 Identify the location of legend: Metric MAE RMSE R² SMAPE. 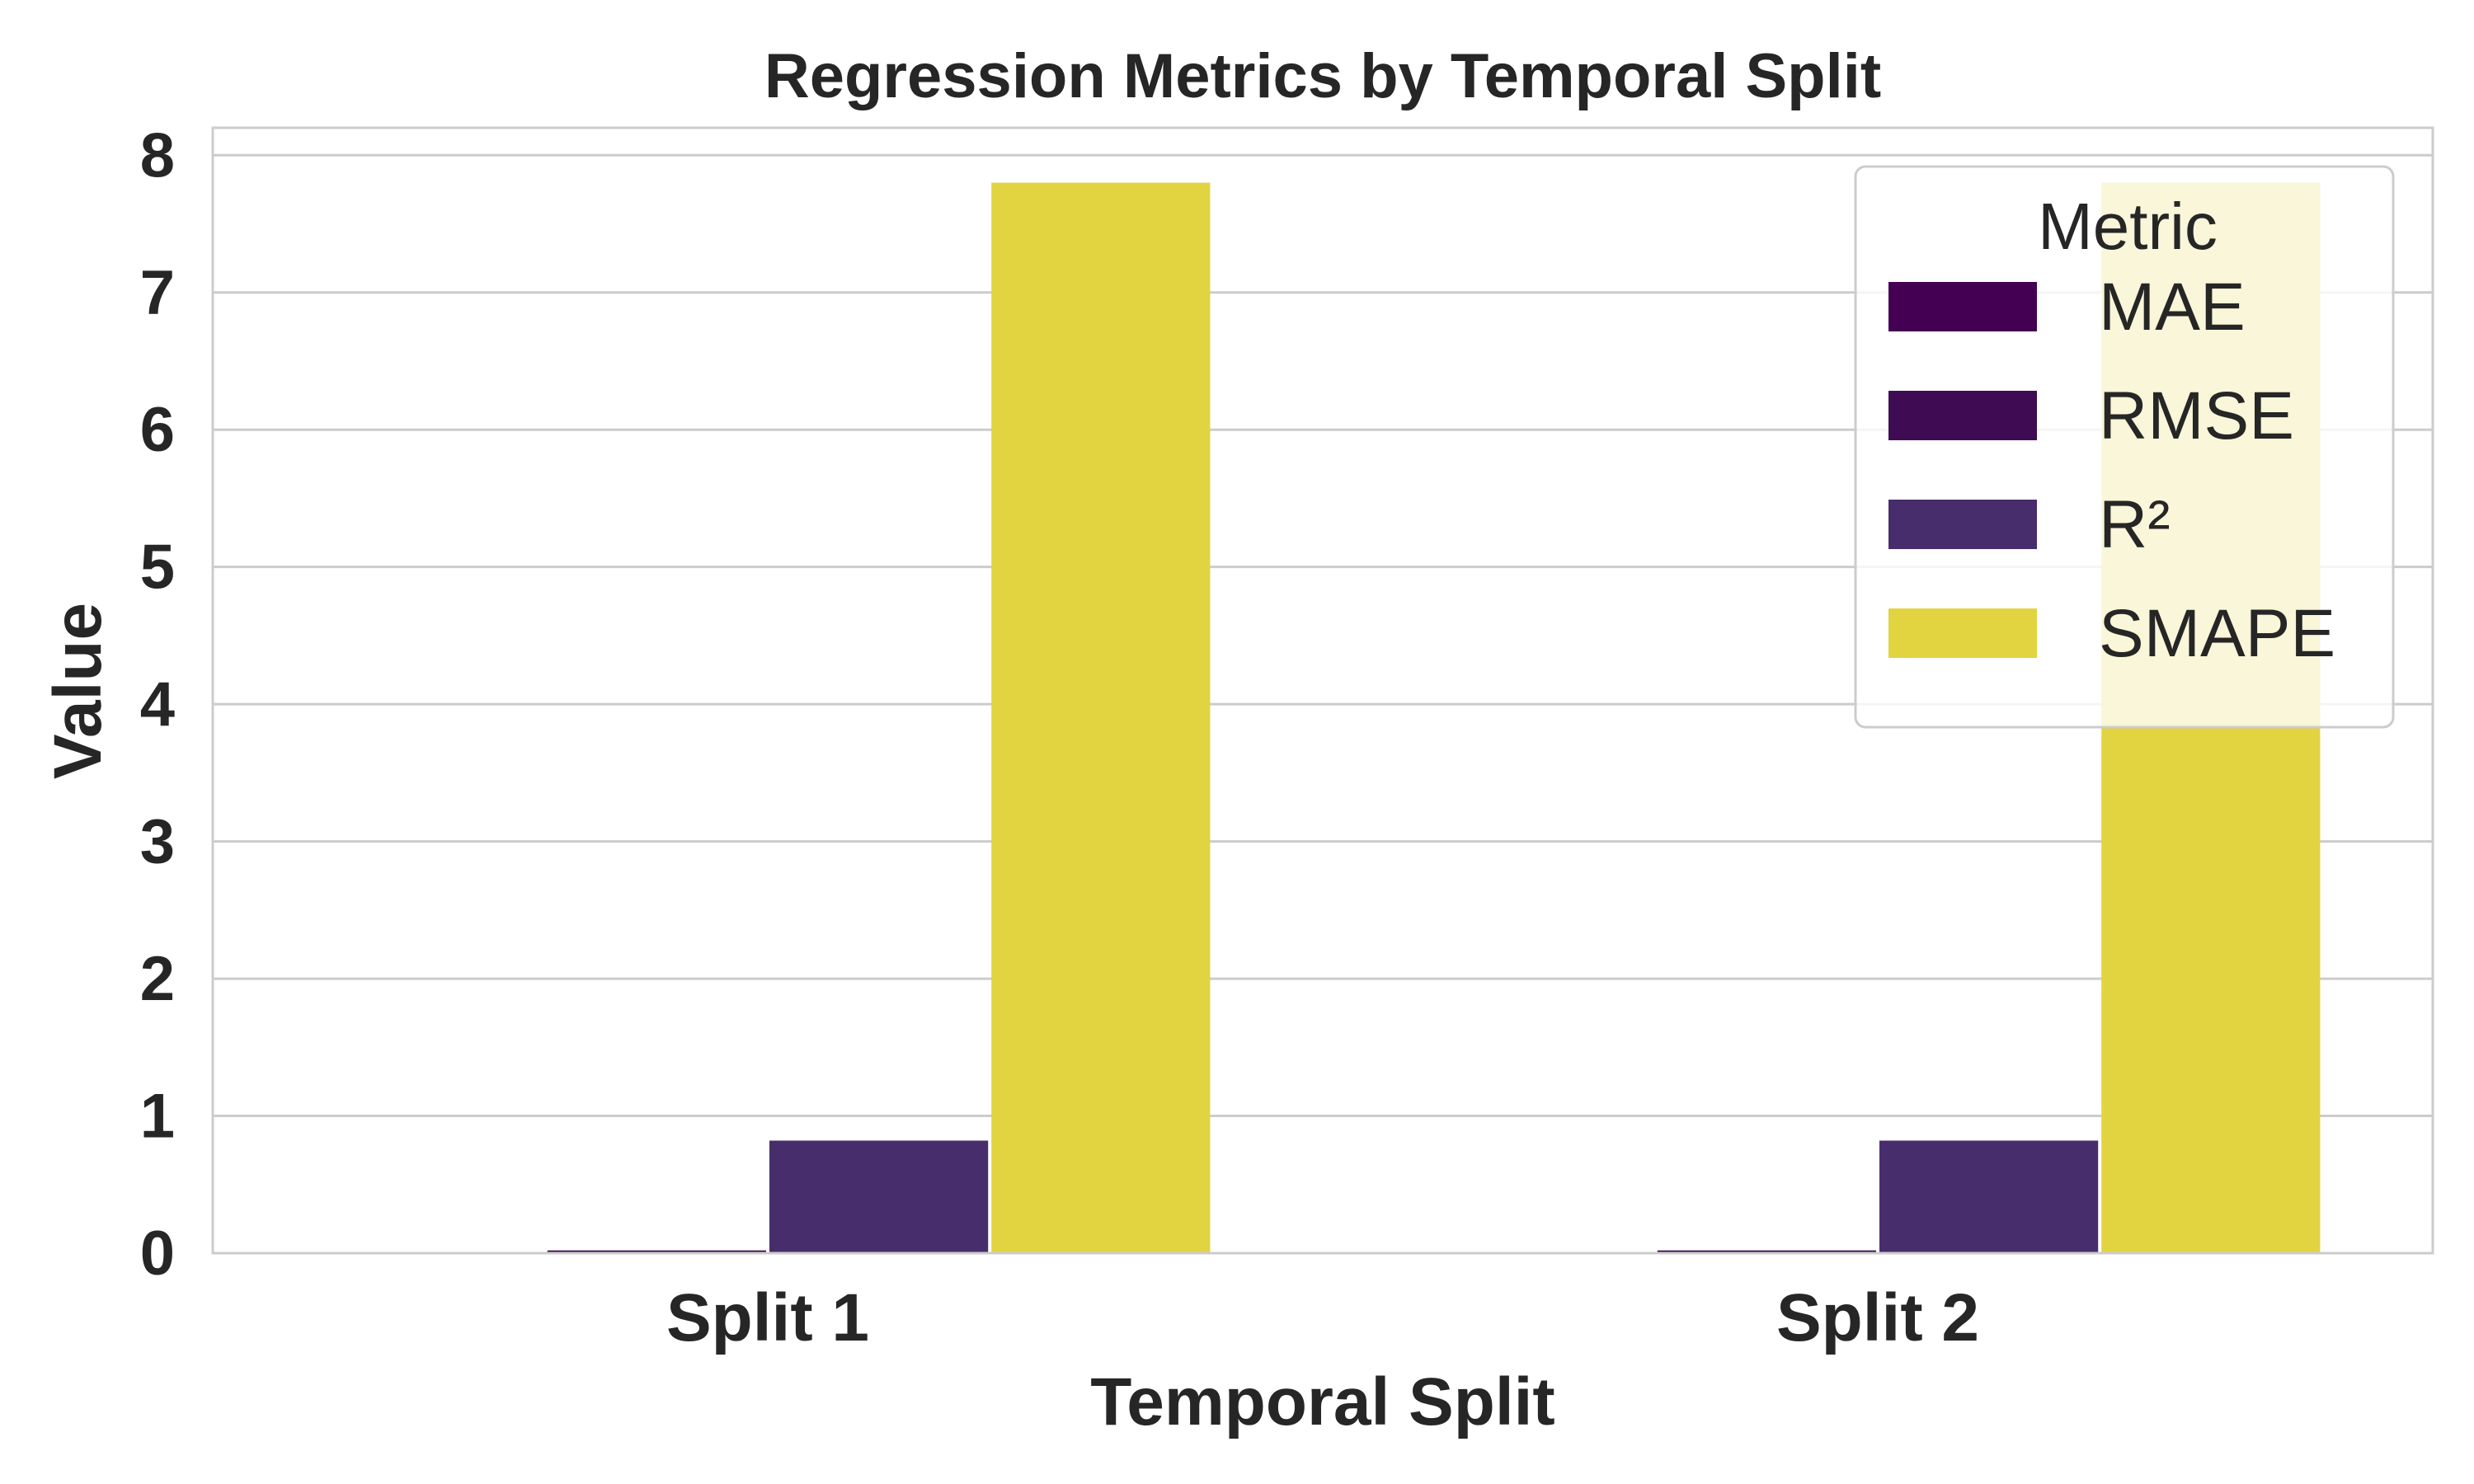
(2124, 447).